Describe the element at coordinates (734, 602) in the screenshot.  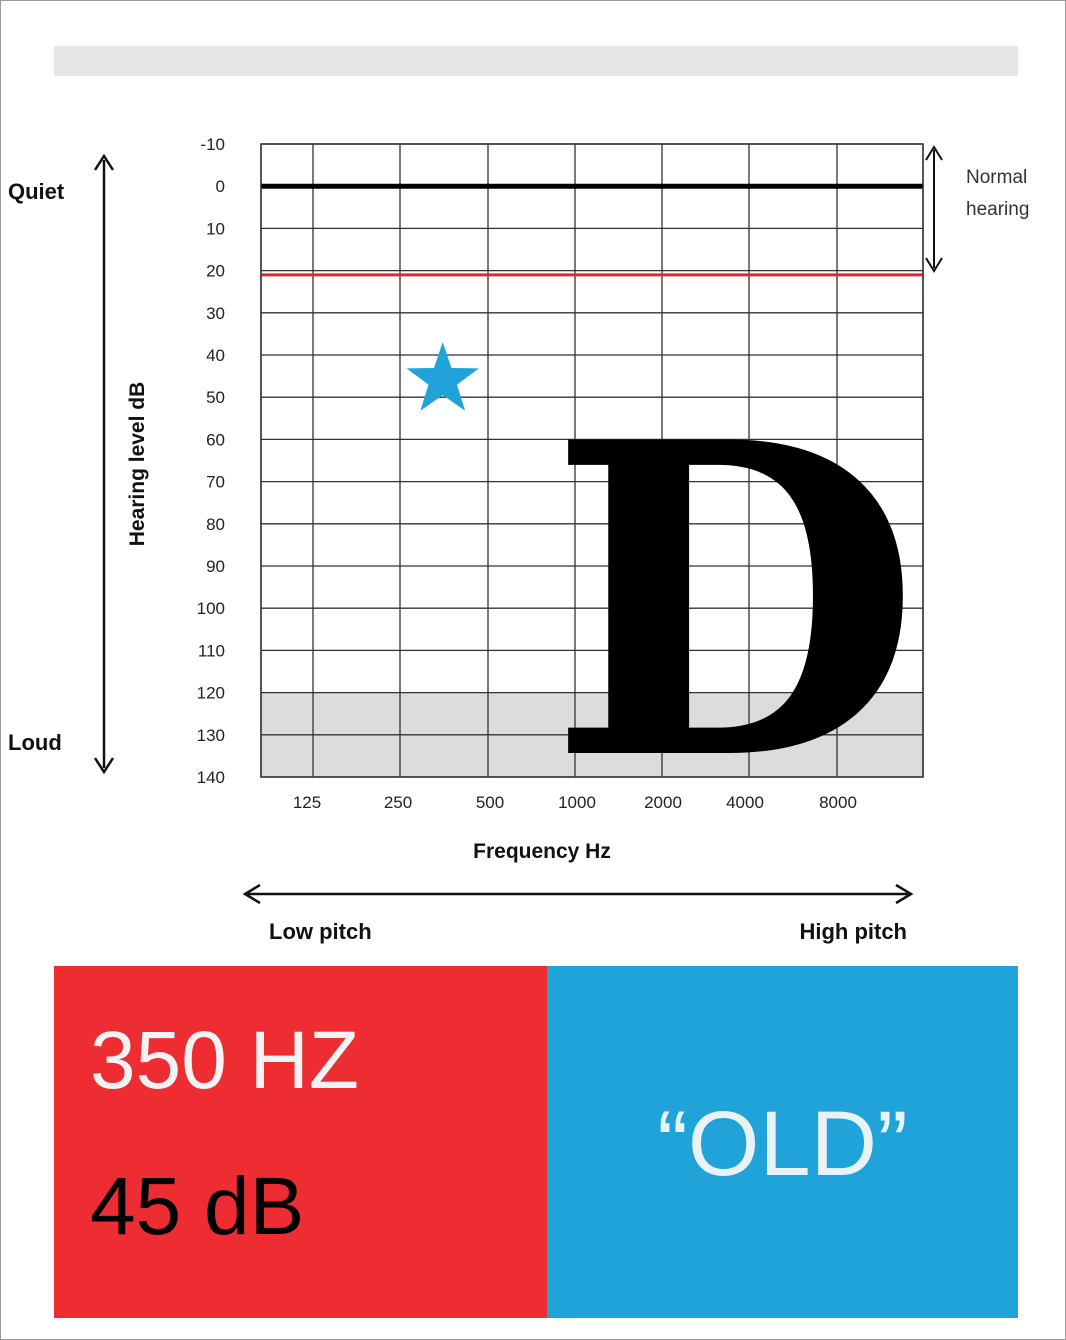
I see `overlay-letter: D` at that location.